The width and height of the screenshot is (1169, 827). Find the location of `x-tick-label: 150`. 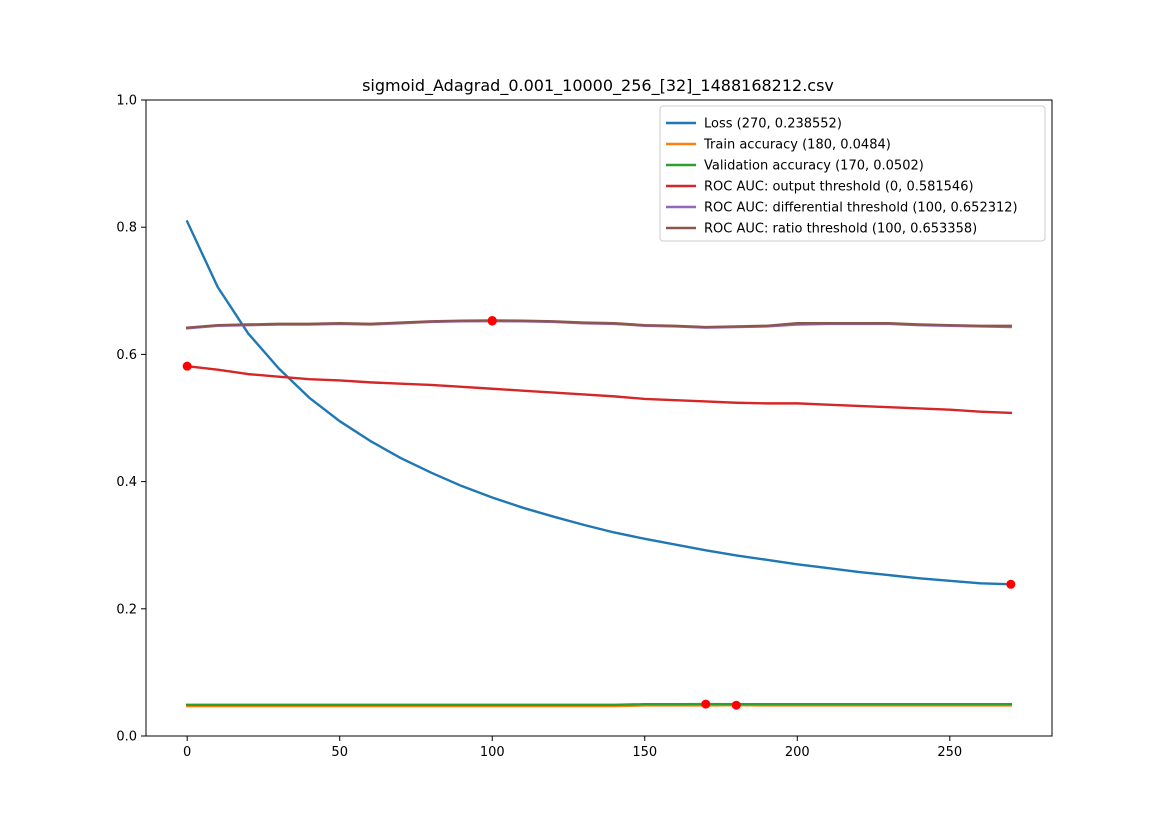

x-tick-label: 150 is located at coordinates (644, 752).